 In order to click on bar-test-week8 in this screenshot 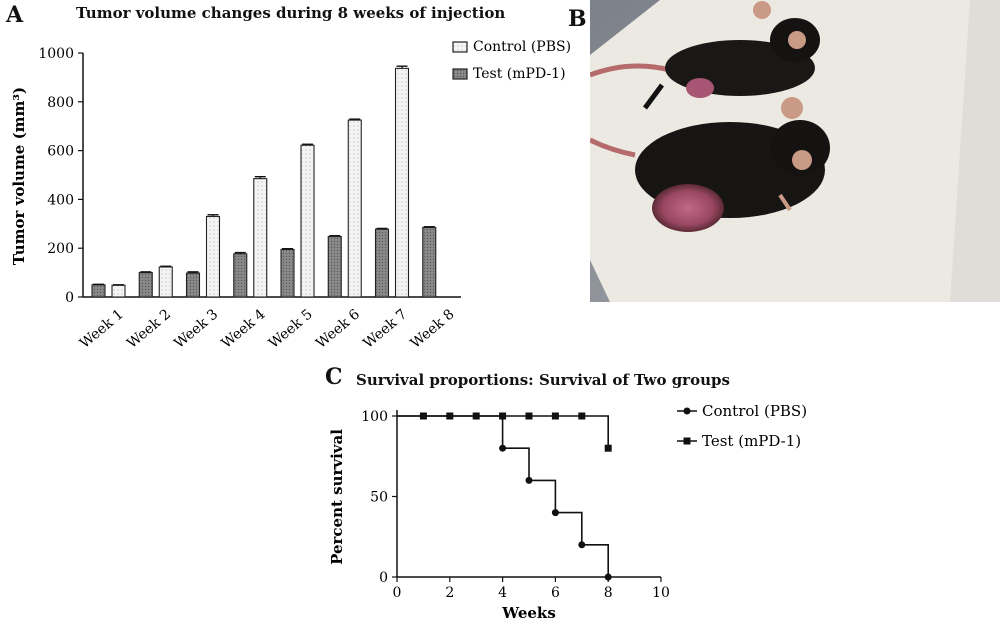, I will do `click(429, 262)`.